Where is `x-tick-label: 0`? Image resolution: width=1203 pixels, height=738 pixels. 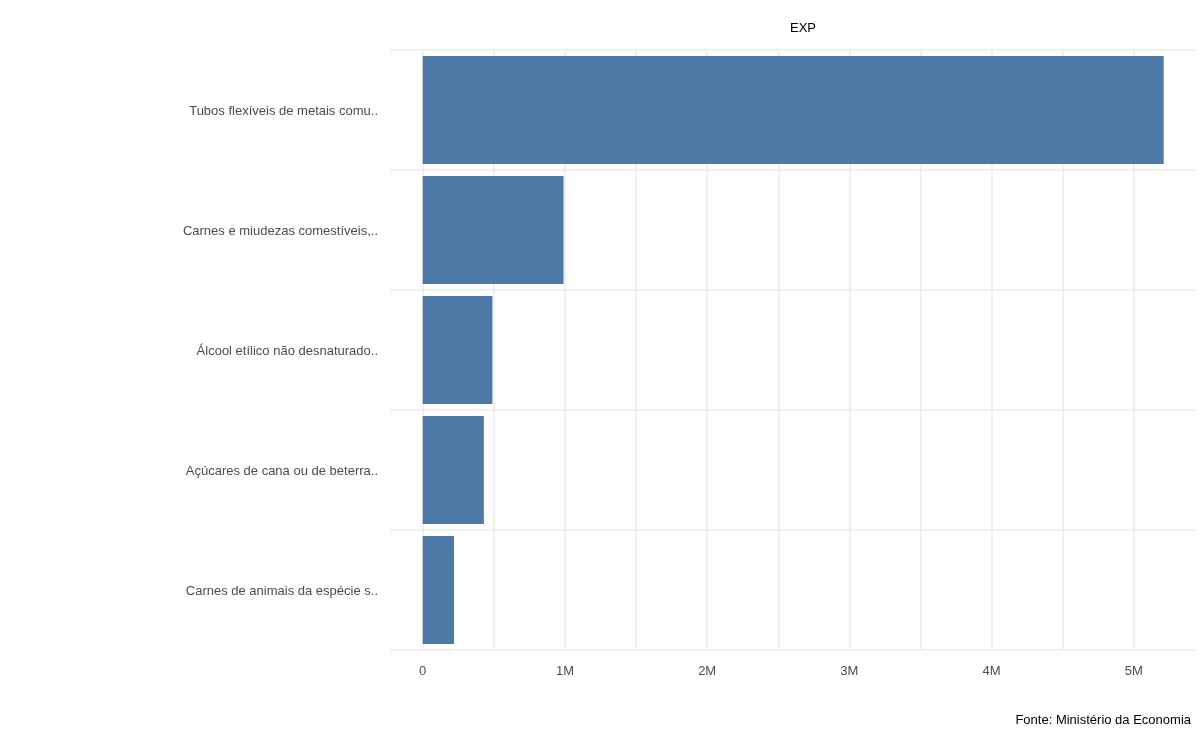 x-tick-label: 0 is located at coordinates (423, 670).